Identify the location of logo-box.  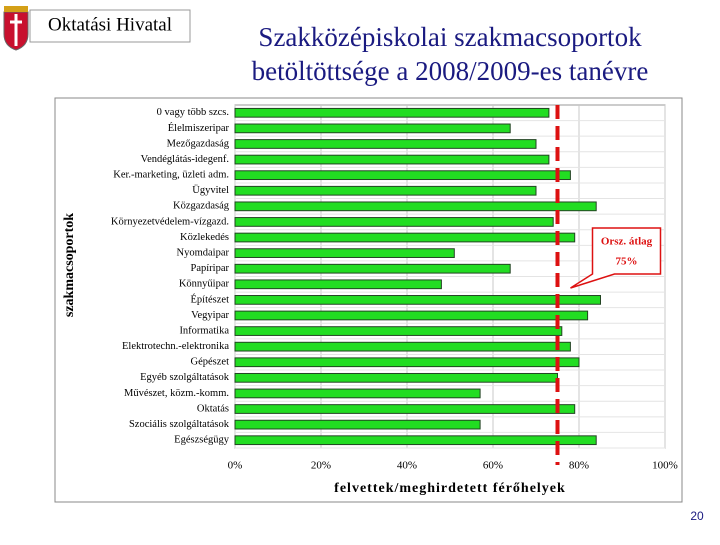
(110, 26).